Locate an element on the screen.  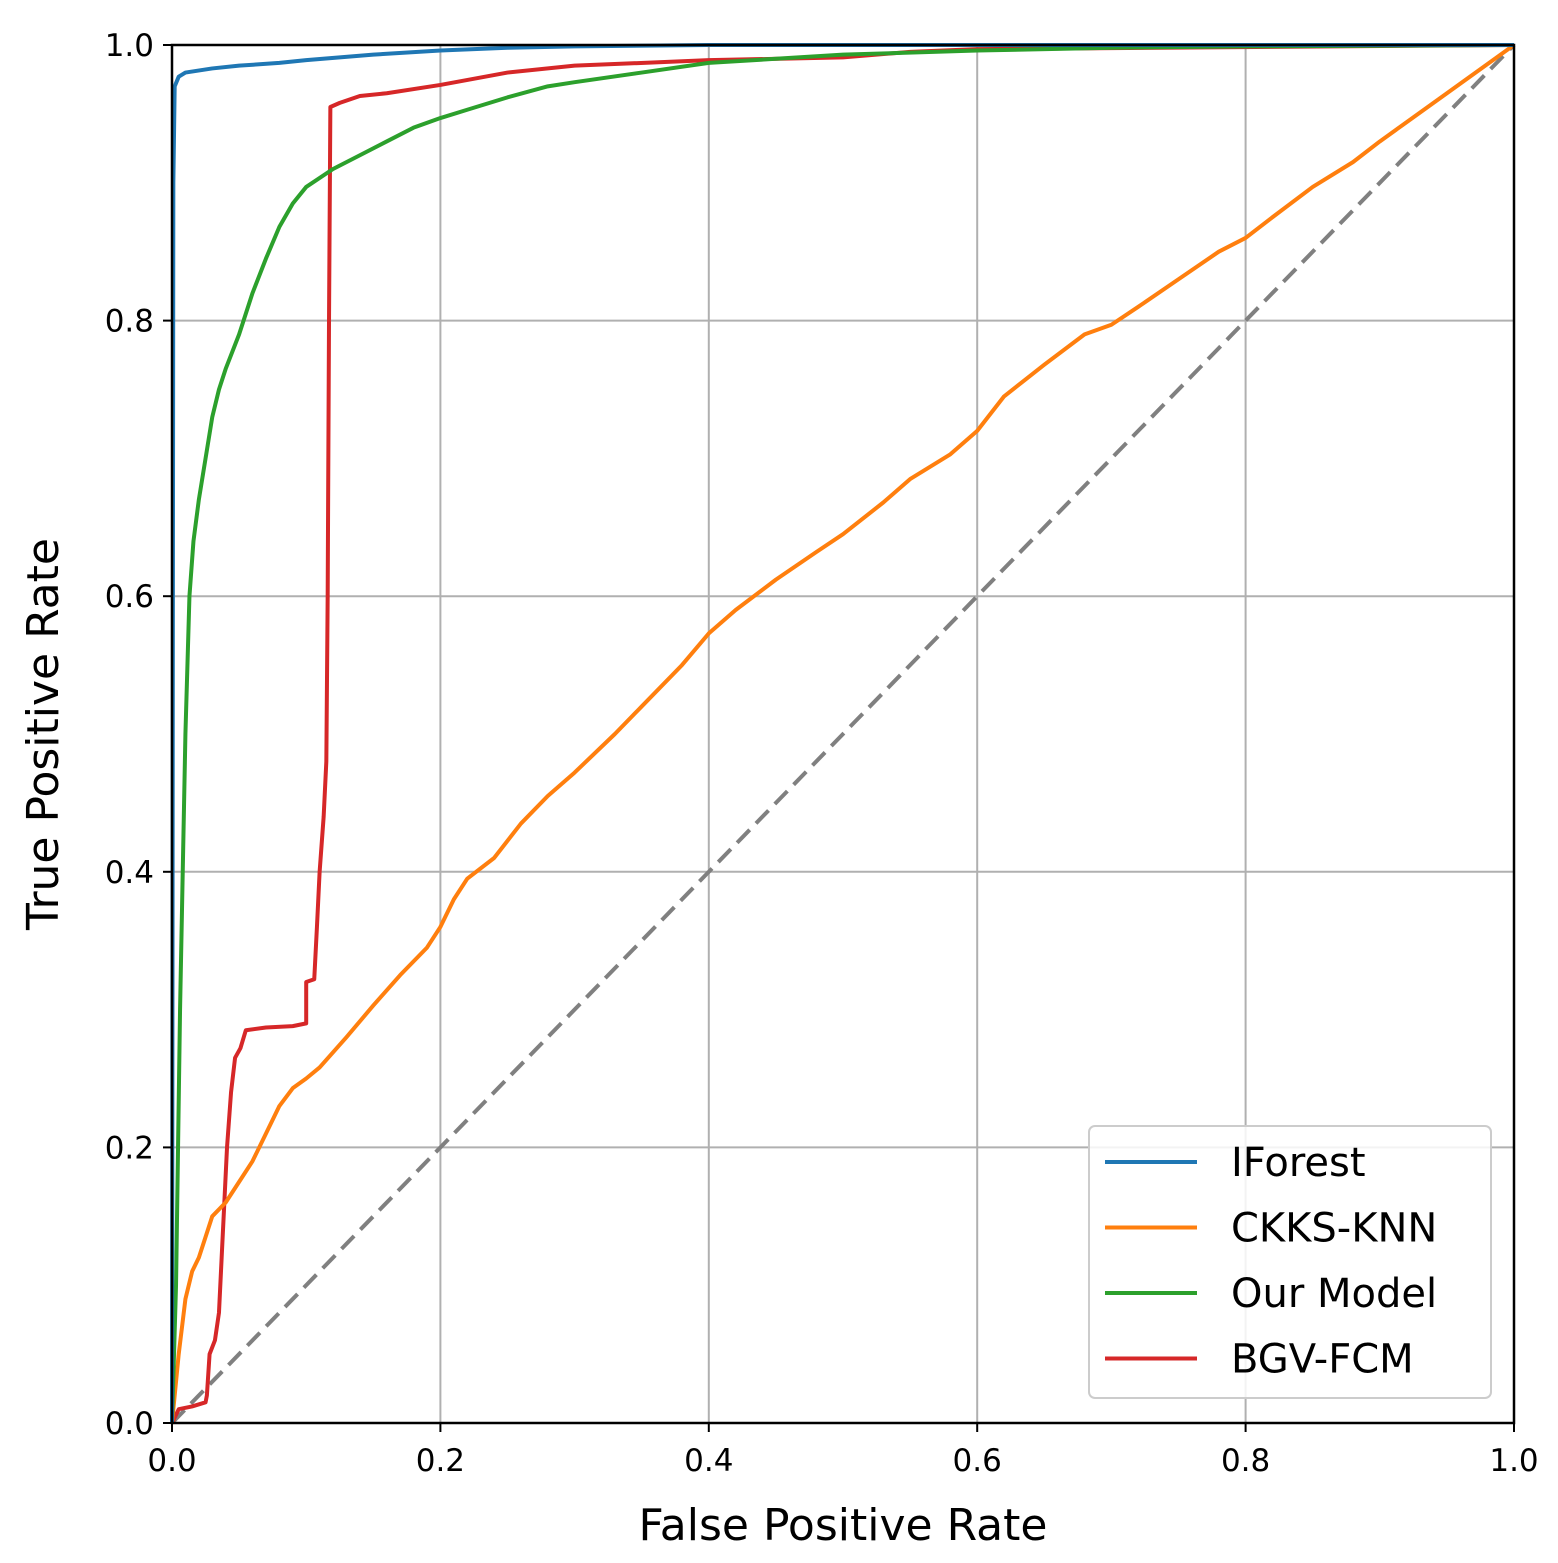
y-axis-label: True Positive Rate is located at coordinates (43, 734).